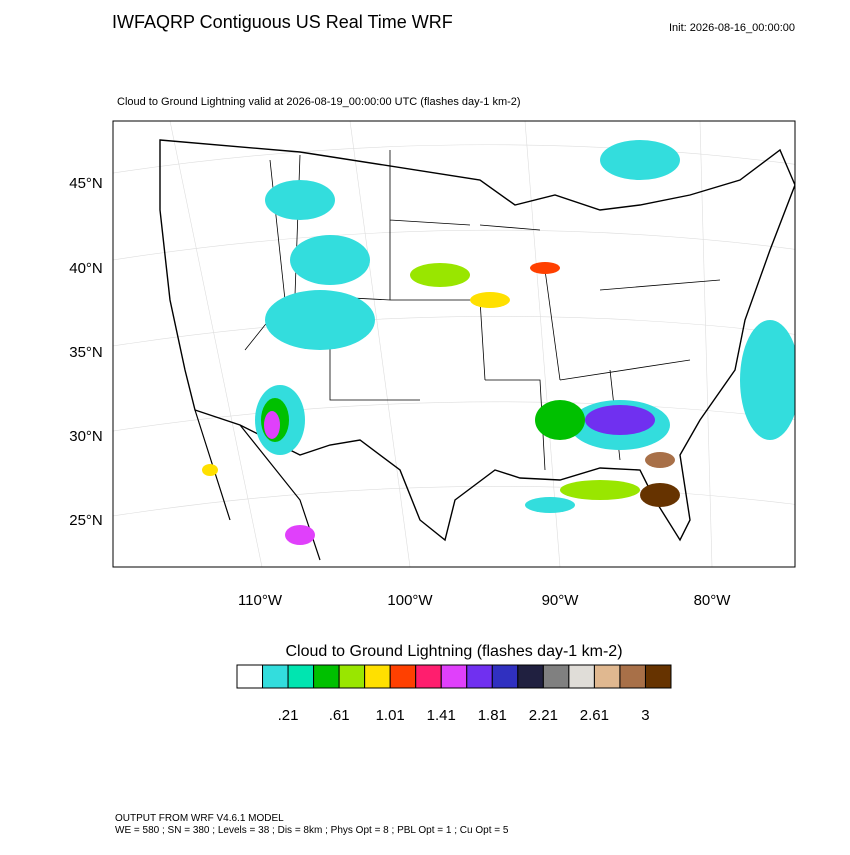 Image resolution: width=850 pixels, height=855 pixels. What do you see at coordinates (260, 600) in the screenshot?
I see `lon-label: 110°W` at bounding box center [260, 600].